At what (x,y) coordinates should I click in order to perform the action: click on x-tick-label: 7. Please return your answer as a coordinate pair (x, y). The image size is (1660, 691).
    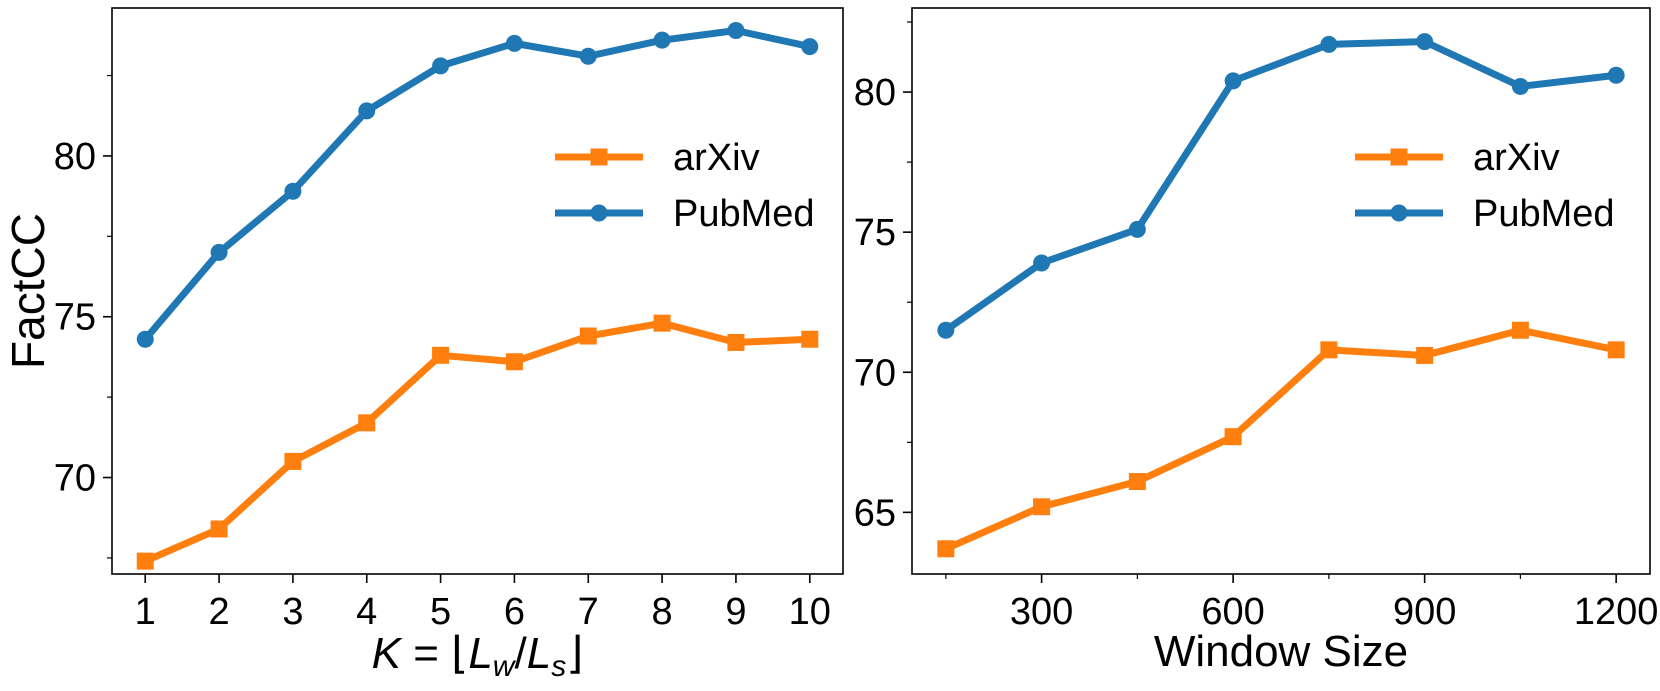
    Looking at the image, I should click on (588, 612).